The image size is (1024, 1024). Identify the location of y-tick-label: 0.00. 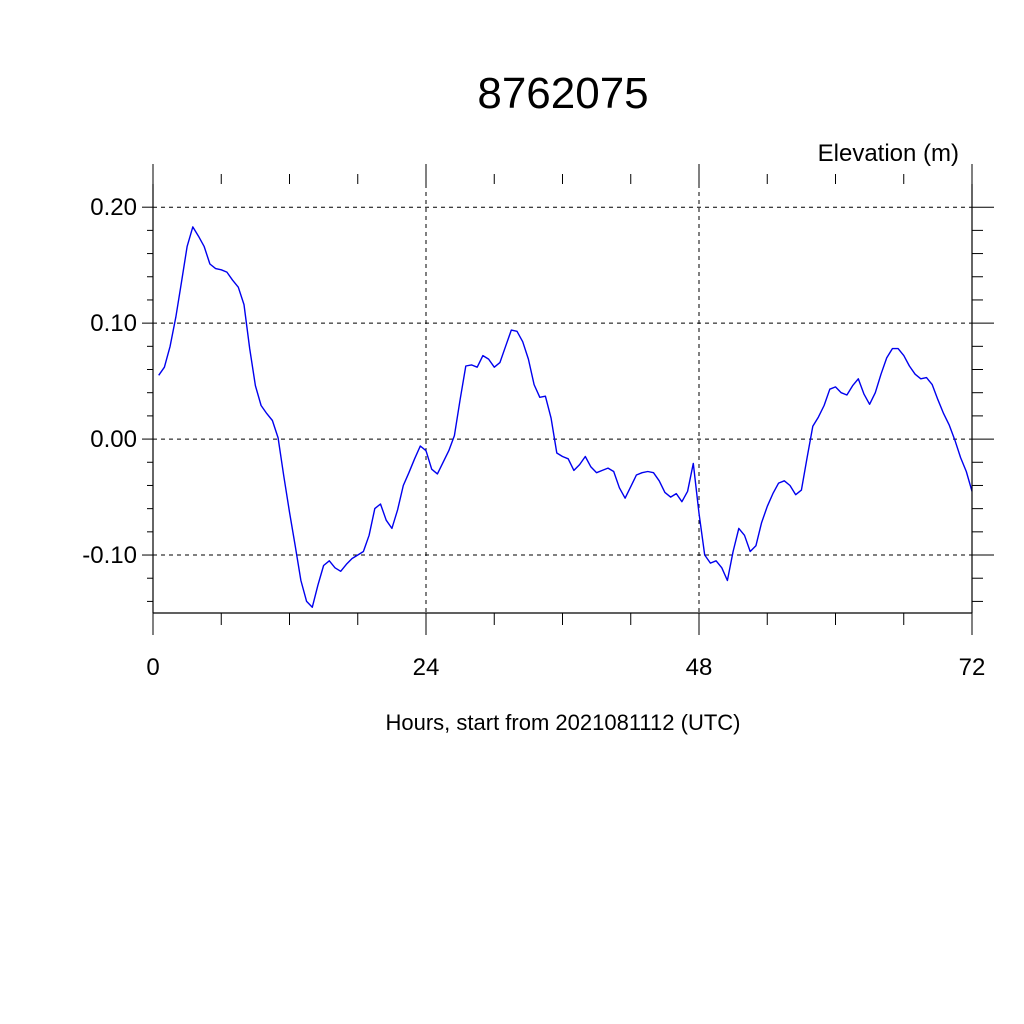
(113, 439).